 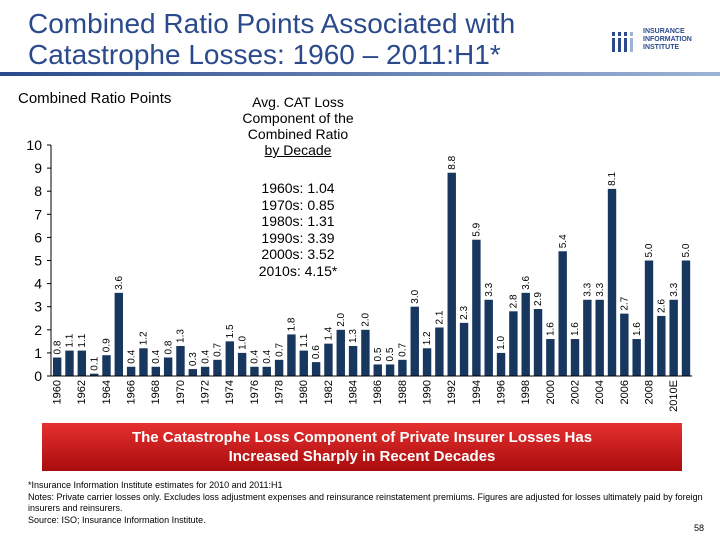 What do you see at coordinates (107, 392) in the screenshot?
I see `x-tick-label: 1964` at bounding box center [107, 392].